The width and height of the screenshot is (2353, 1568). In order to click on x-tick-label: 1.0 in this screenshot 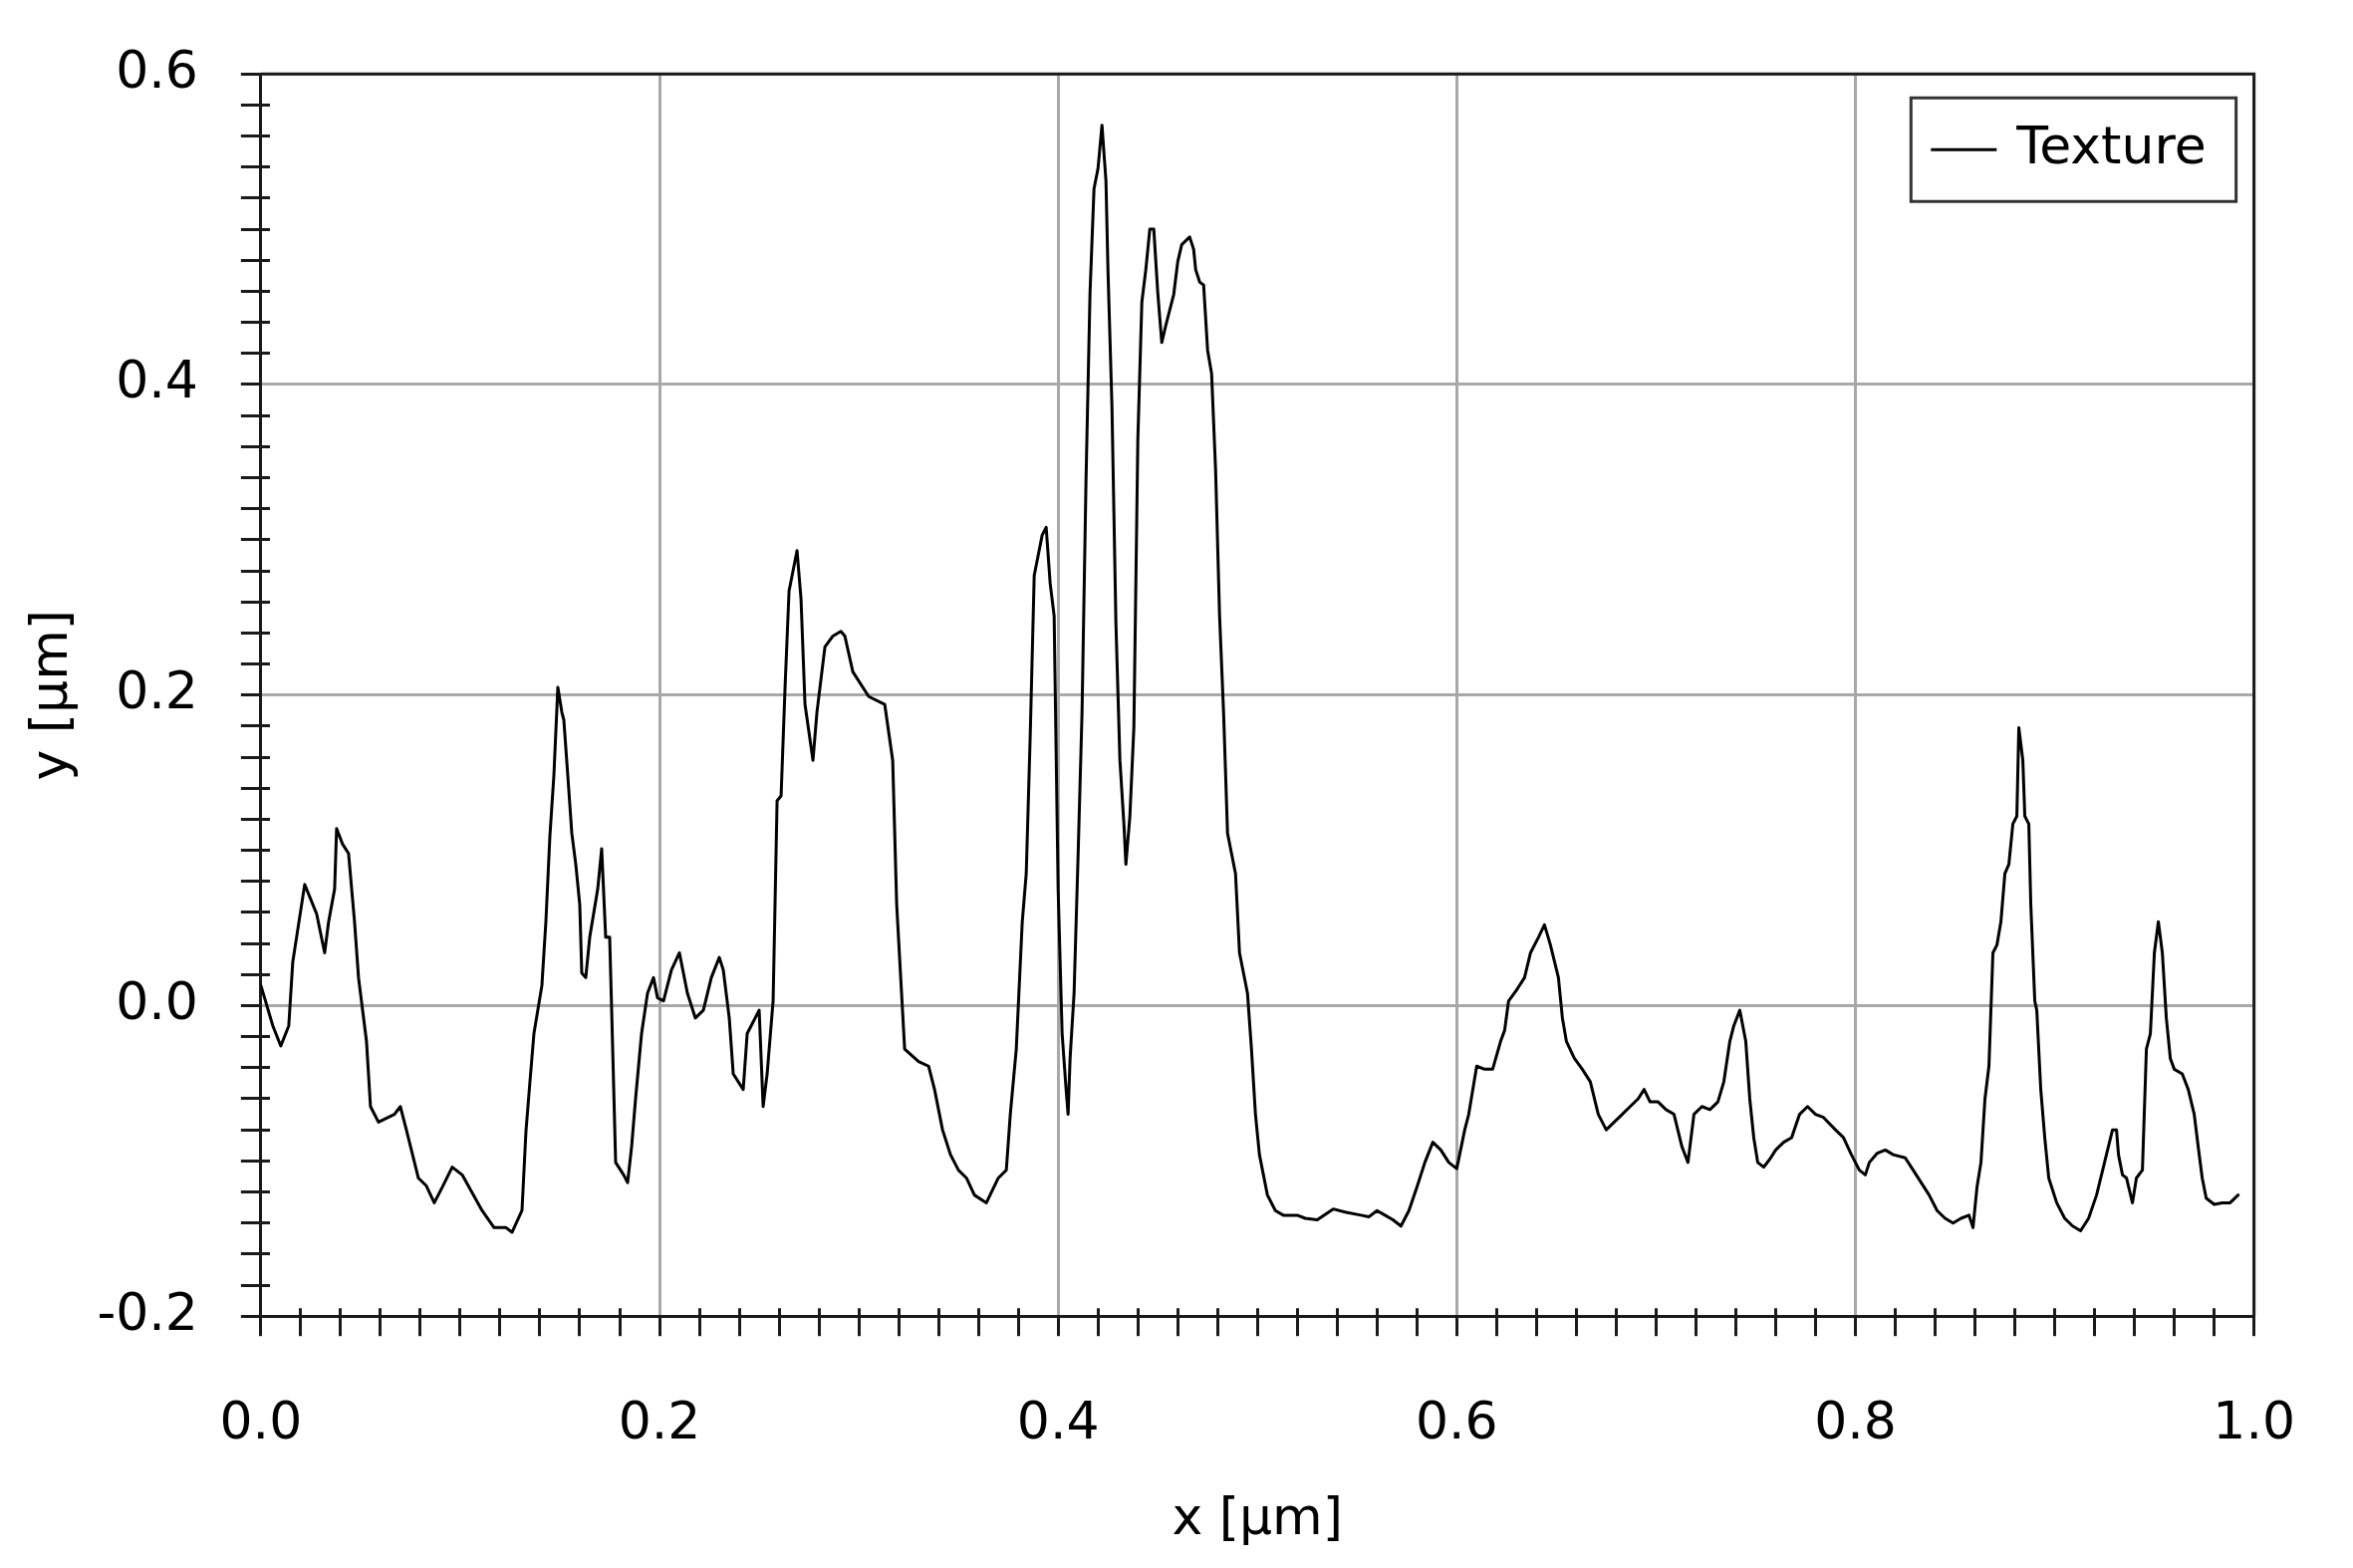, I will do `click(2254, 1420)`.